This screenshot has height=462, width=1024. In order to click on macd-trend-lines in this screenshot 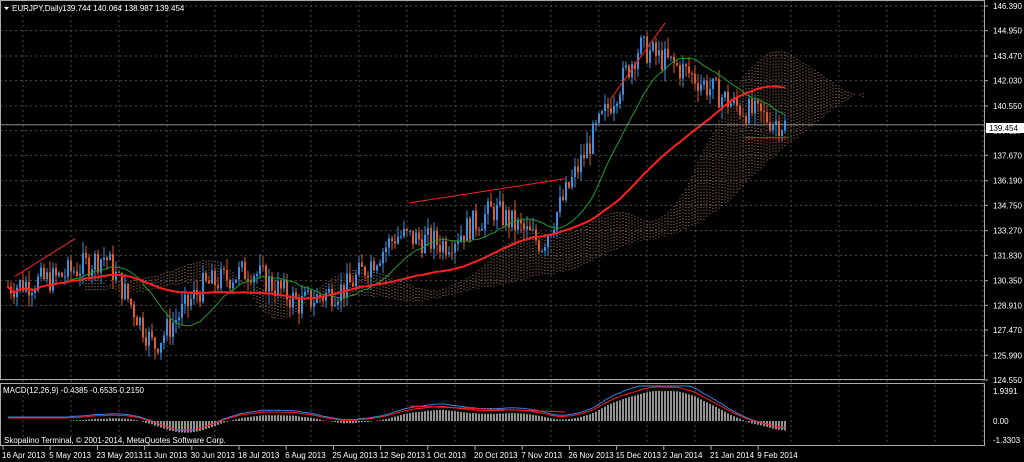, I will do `click(487, 409)`.